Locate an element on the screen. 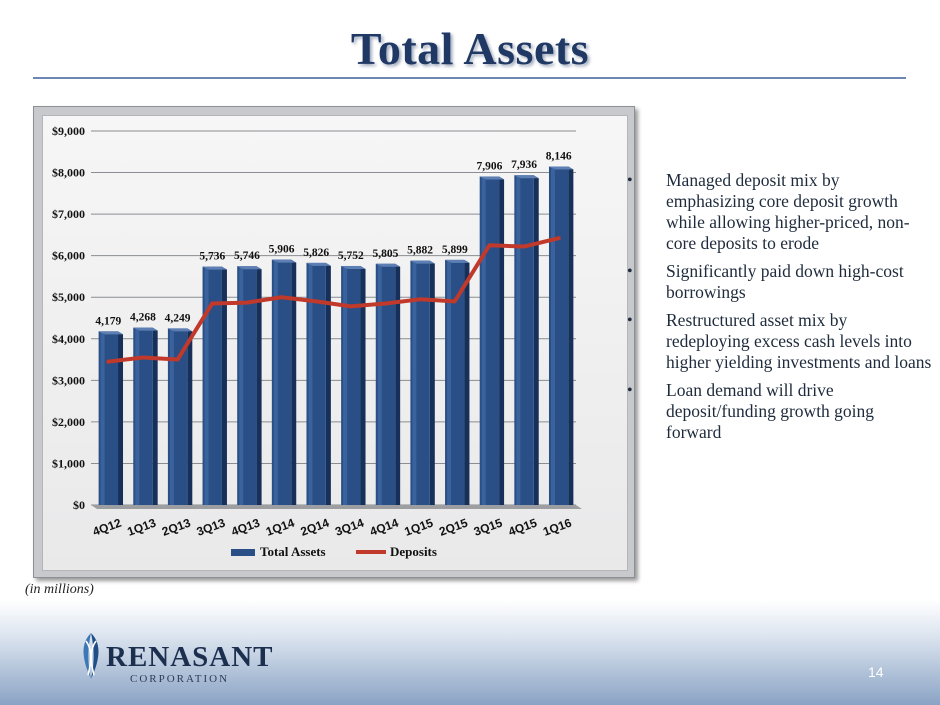 The height and width of the screenshot is (705, 940). bar-value-label: 4,268 is located at coordinates (143, 318).